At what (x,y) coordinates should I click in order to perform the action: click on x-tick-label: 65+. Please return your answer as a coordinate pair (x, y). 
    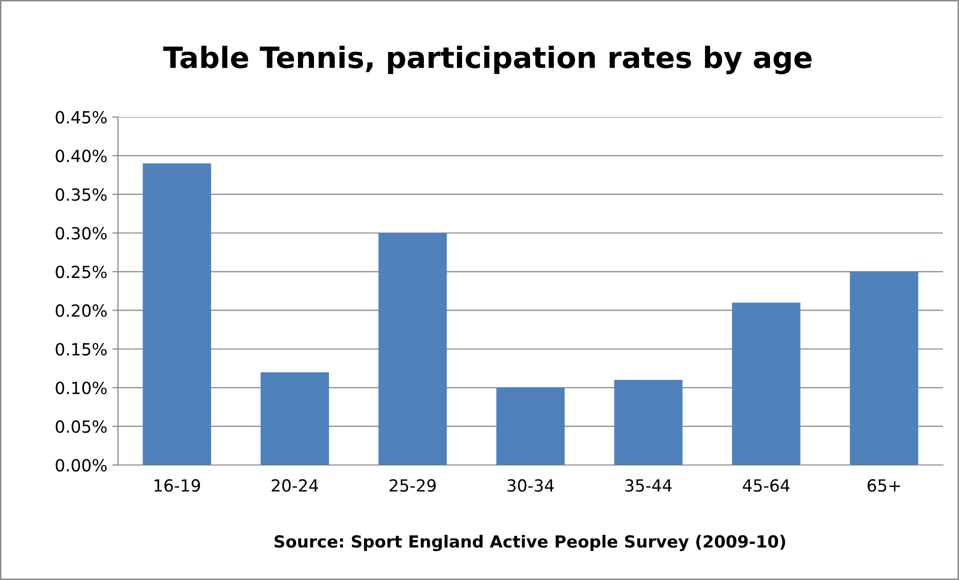
    Looking at the image, I should click on (884, 485).